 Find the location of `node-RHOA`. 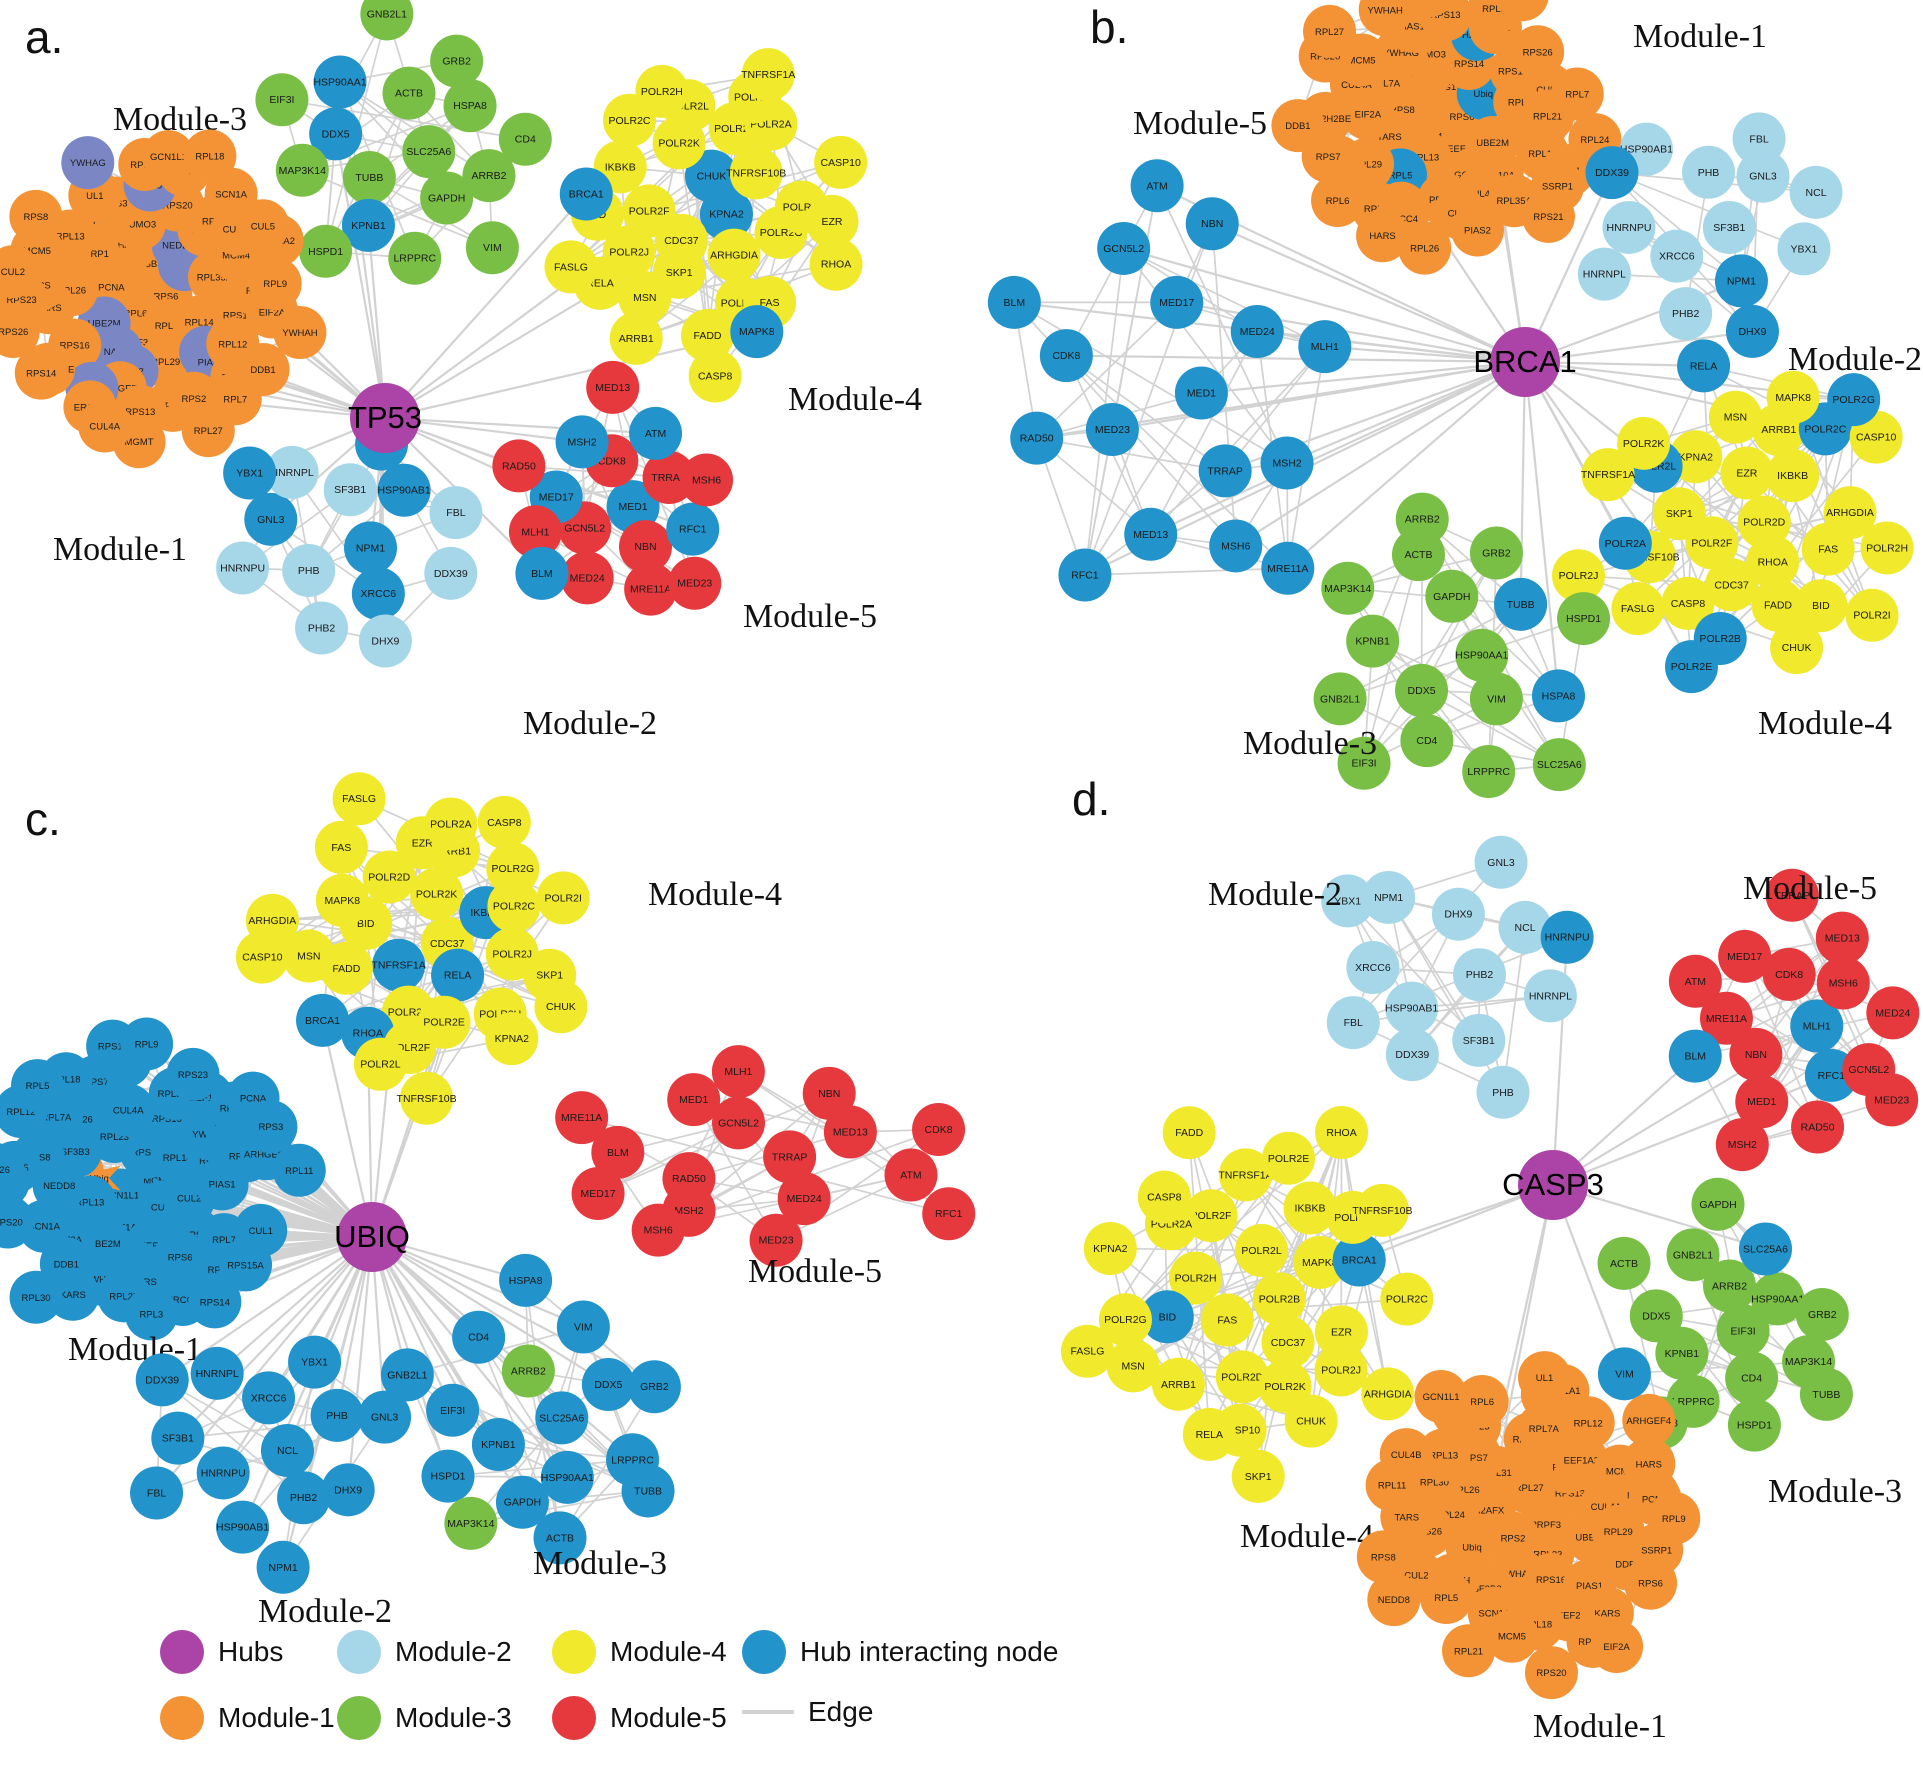

node-RHOA is located at coordinates (836, 264).